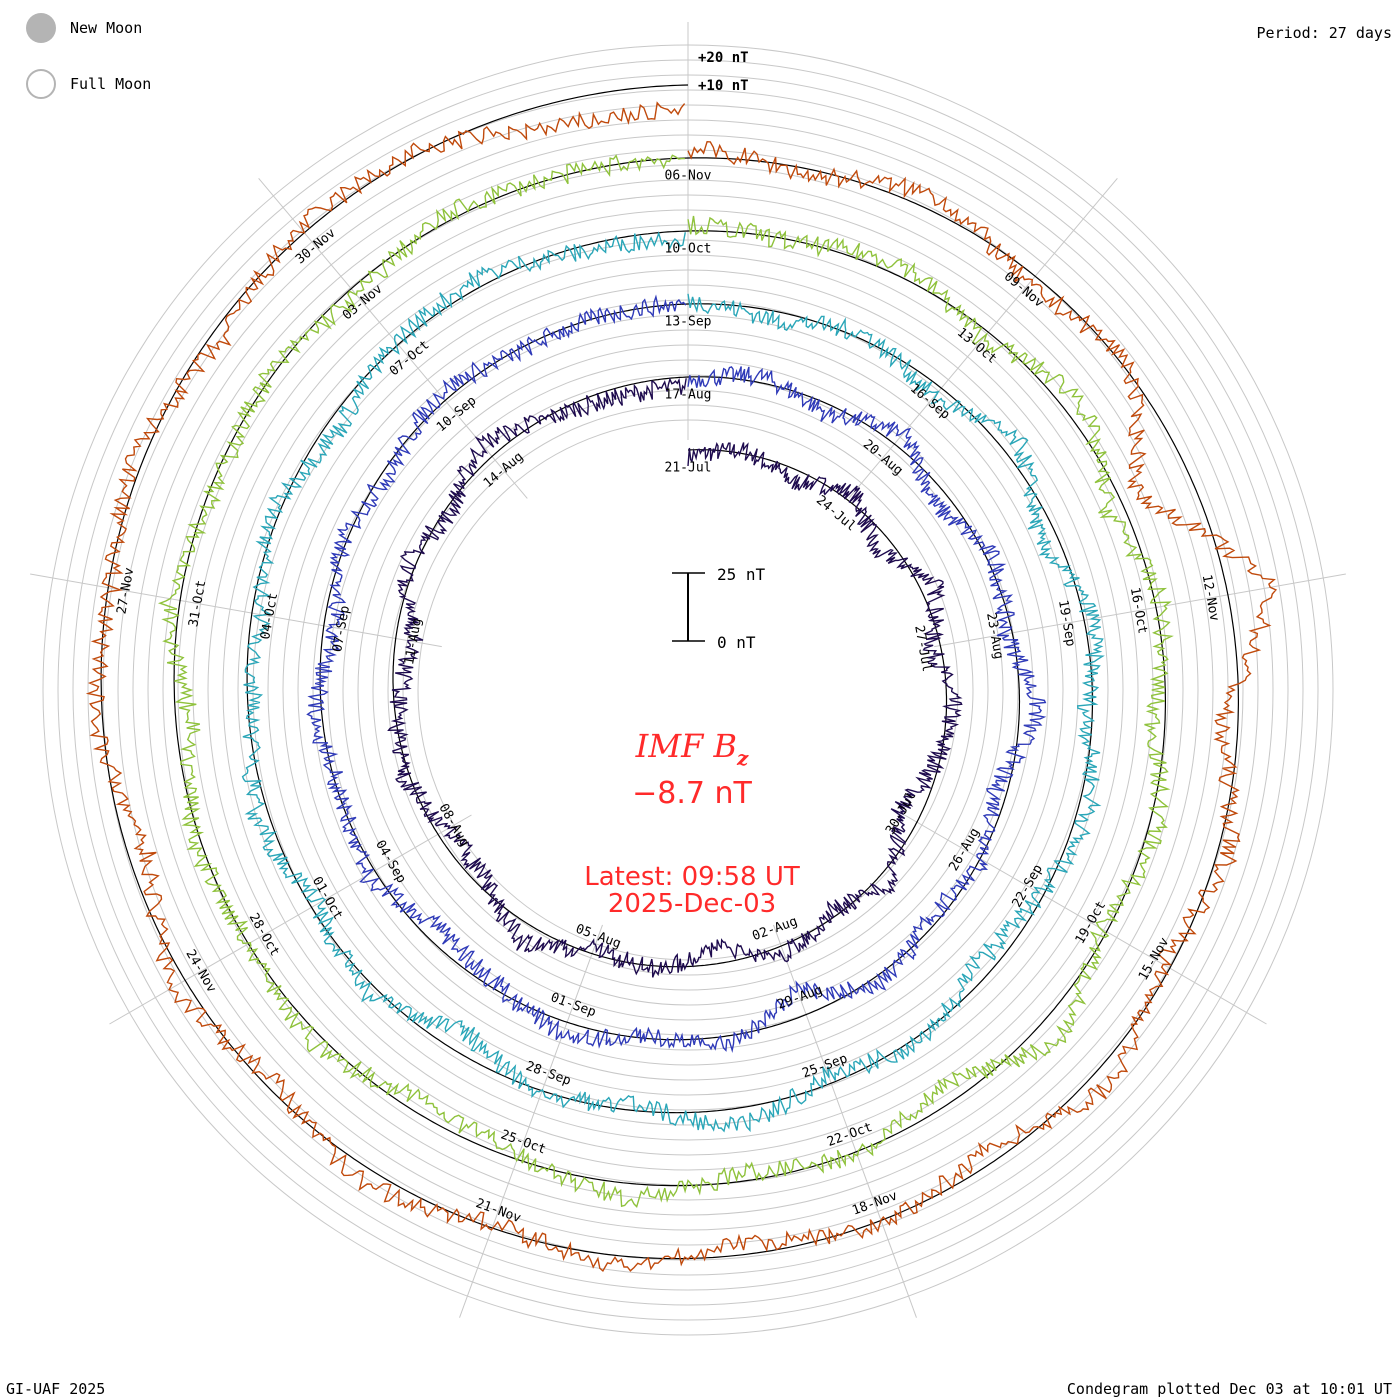  What do you see at coordinates (692, 877) in the screenshot?
I see `latest-time: Latest: 09:58 UT` at bounding box center [692, 877].